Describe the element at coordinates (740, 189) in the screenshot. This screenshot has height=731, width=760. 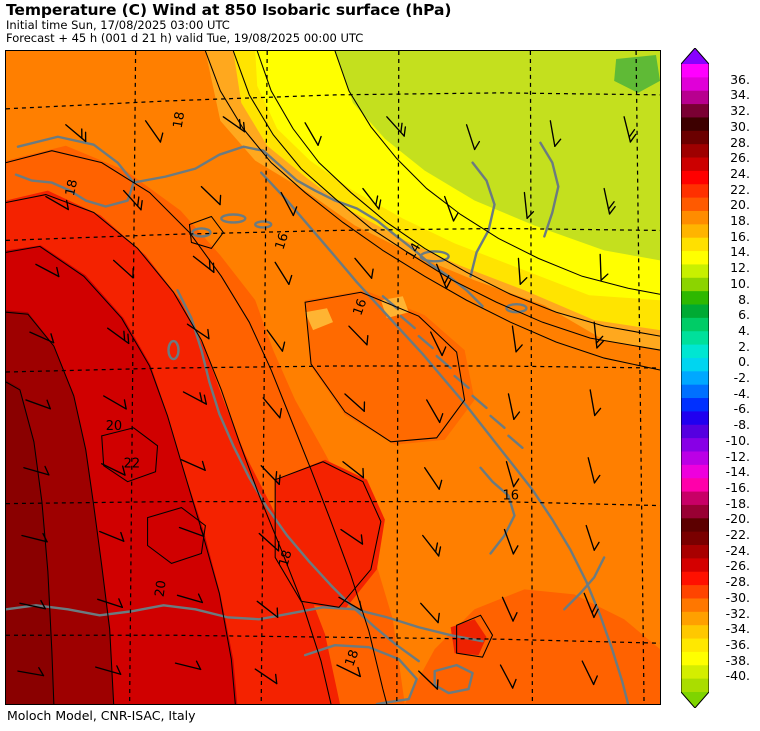
I see `colorbar-tick-label: 22.` at that location.